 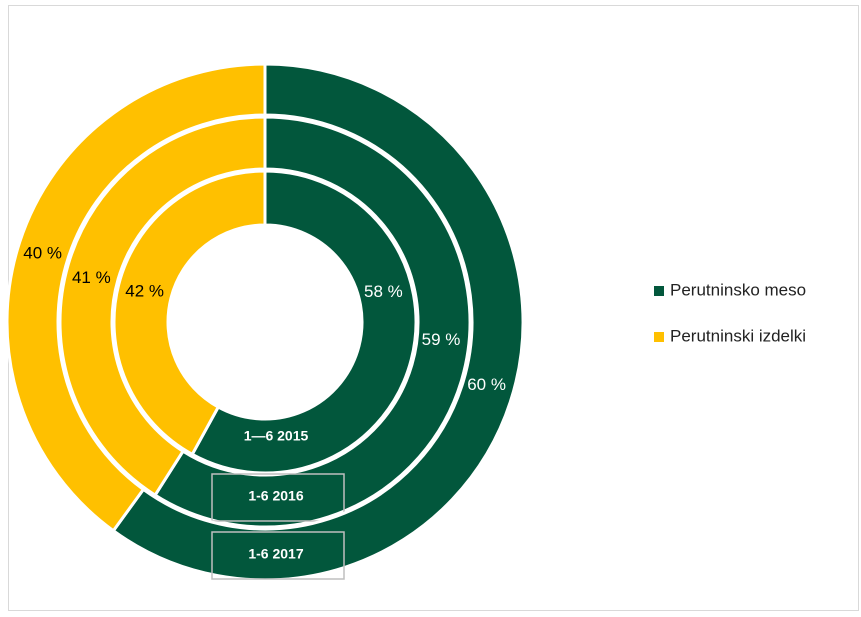 I want to click on data-label: 59 %, so click(x=441, y=339).